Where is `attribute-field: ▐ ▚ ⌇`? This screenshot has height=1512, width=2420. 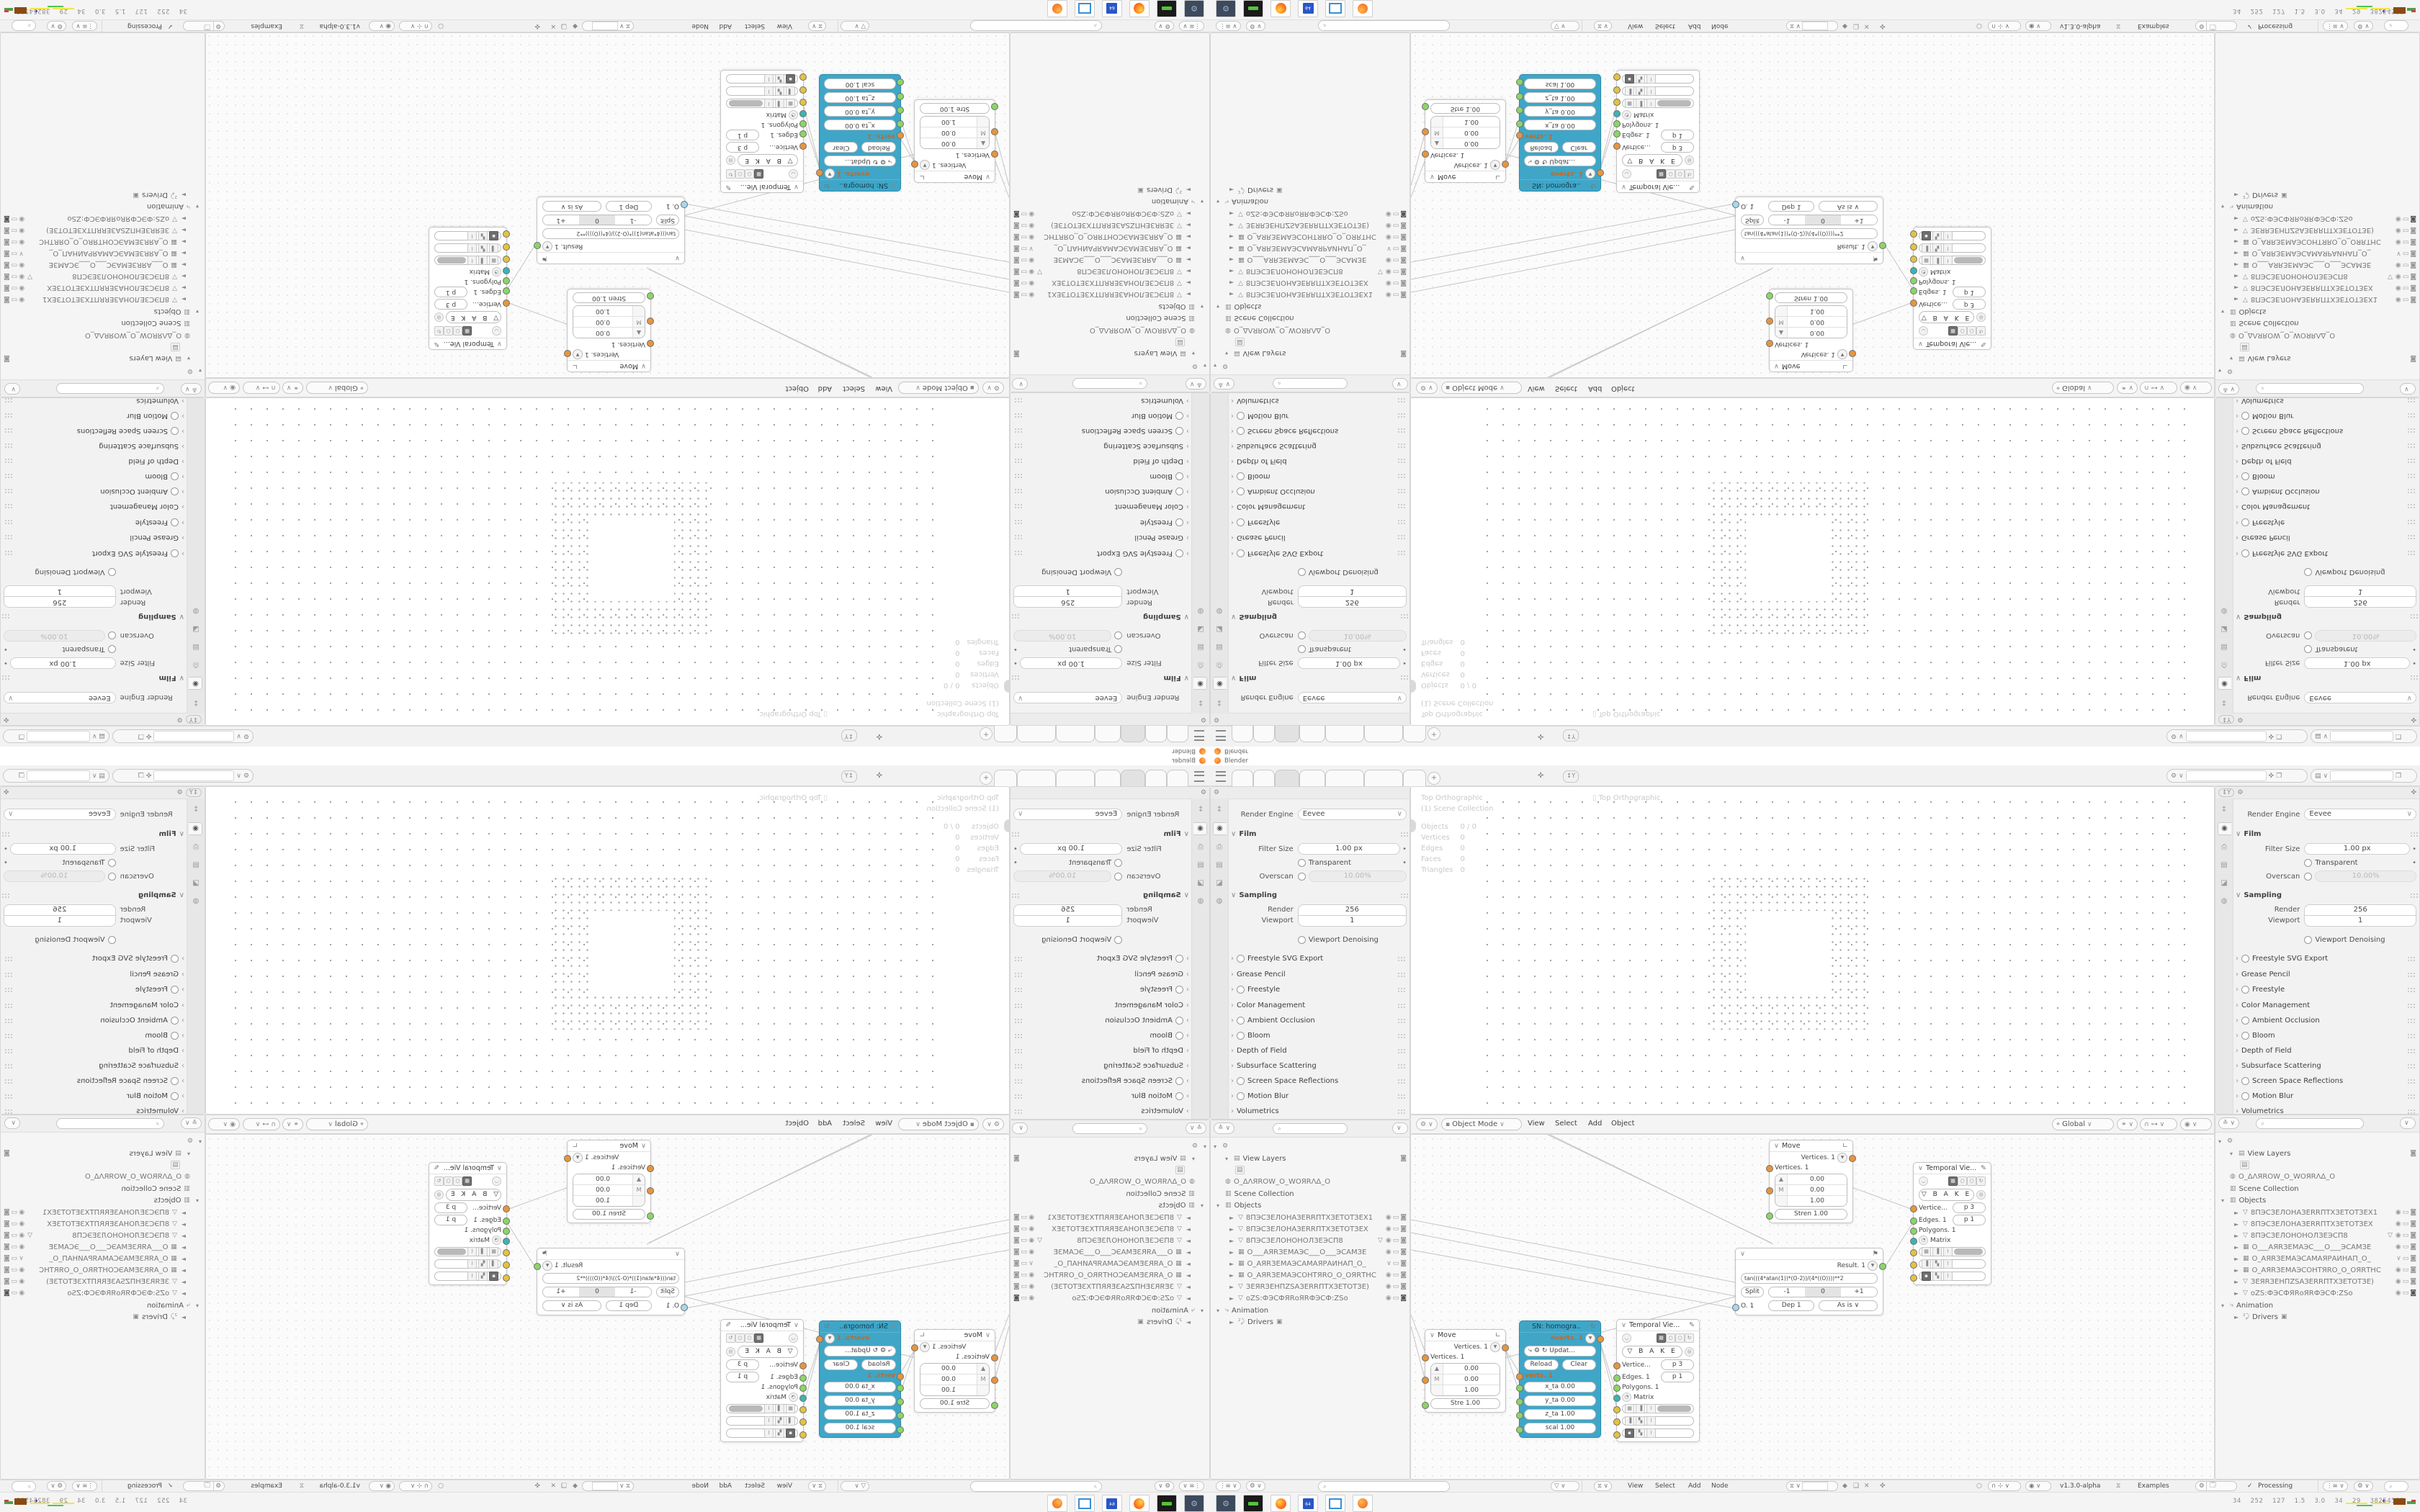
attribute-field: ▐ ▚ ⌇ is located at coordinates (762, 91).